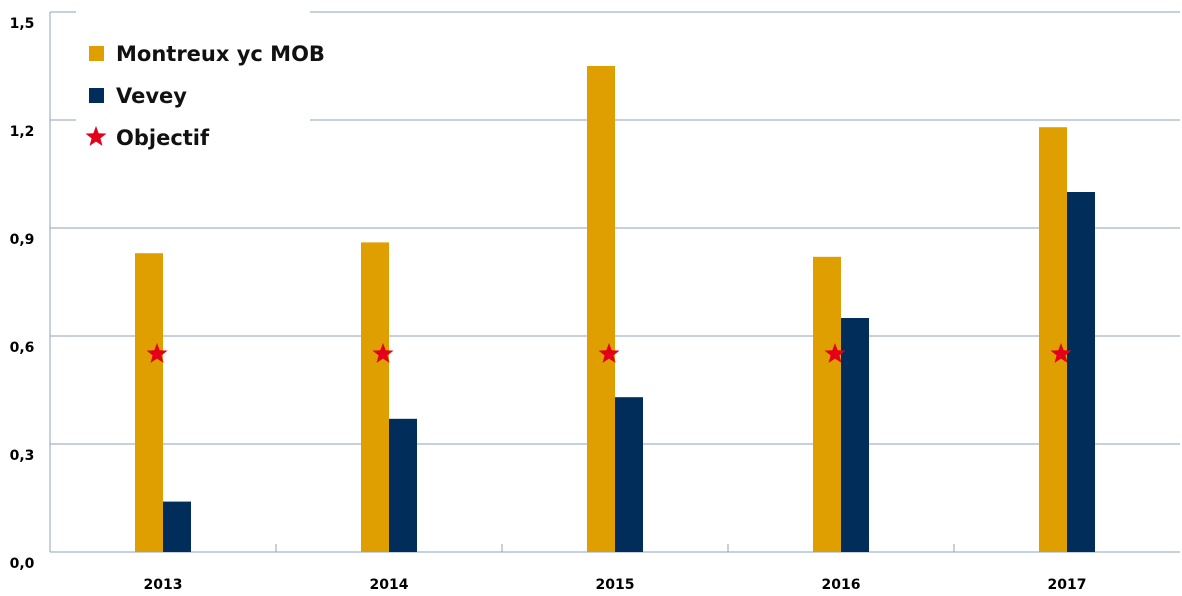 Image resolution: width=1182 pixels, height=596 pixels. Describe the element at coordinates (22, 132) in the screenshot. I see `y-tick-label: 1,2` at that location.